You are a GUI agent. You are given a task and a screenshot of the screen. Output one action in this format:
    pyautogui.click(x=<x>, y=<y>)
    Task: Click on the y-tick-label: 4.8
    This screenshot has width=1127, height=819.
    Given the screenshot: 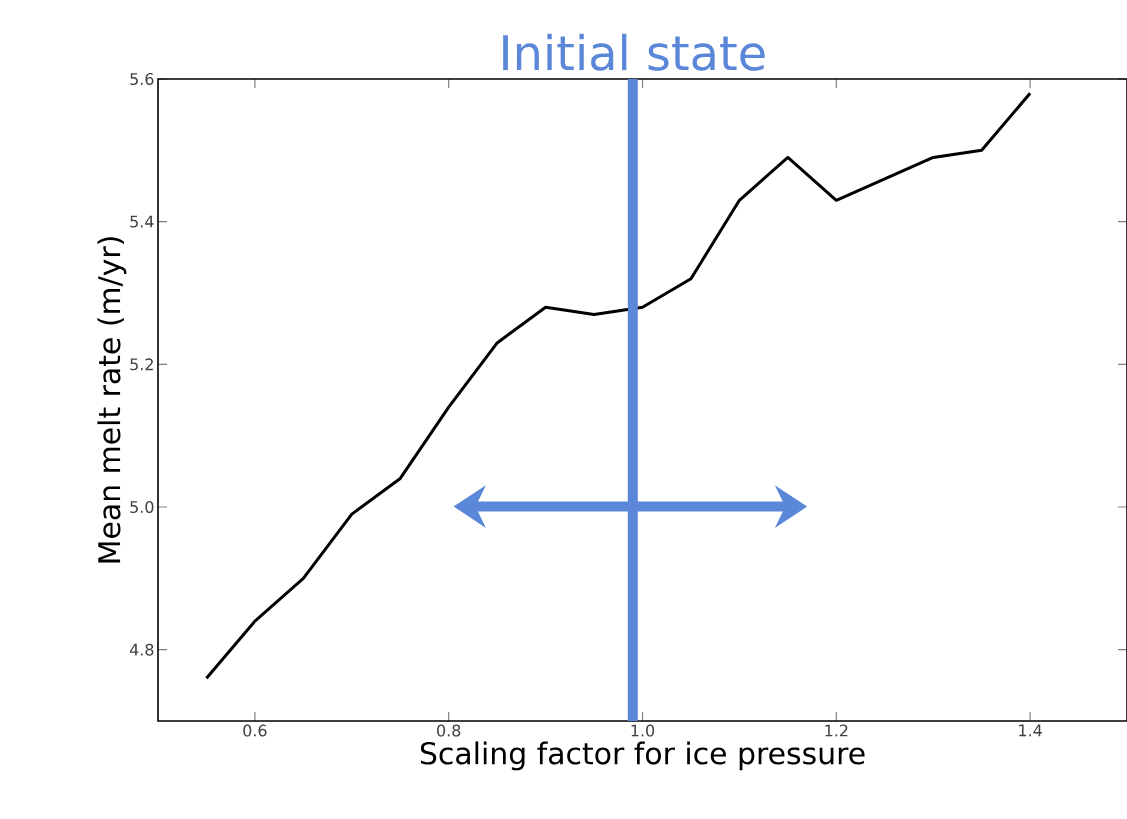 What is the action you would take?
    pyautogui.click(x=141, y=649)
    